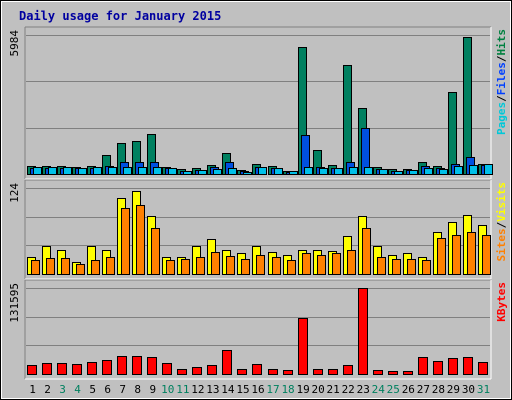 The image size is (512, 400). Describe the element at coordinates (501, 42) in the screenshot. I see `legend-entry: Hits` at that location.